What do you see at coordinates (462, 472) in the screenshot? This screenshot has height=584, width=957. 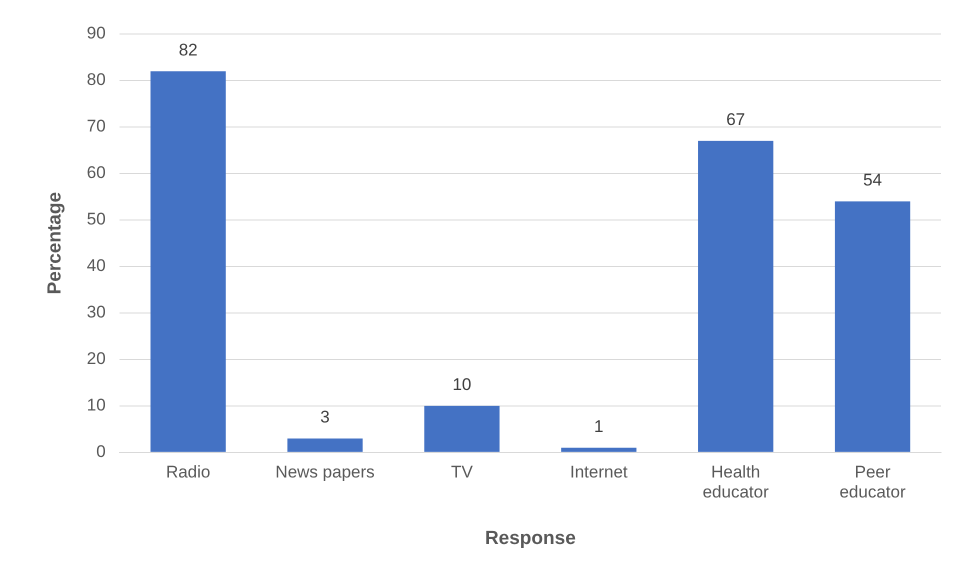 I see `x-tick-label: TV` at bounding box center [462, 472].